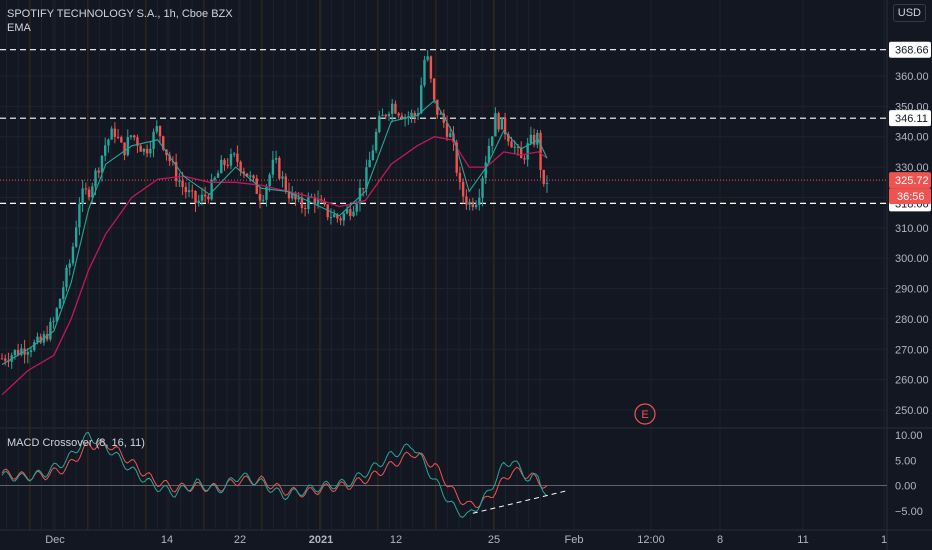  What do you see at coordinates (274, 474) in the screenshot?
I see `macd-signal-line` at bounding box center [274, 474].